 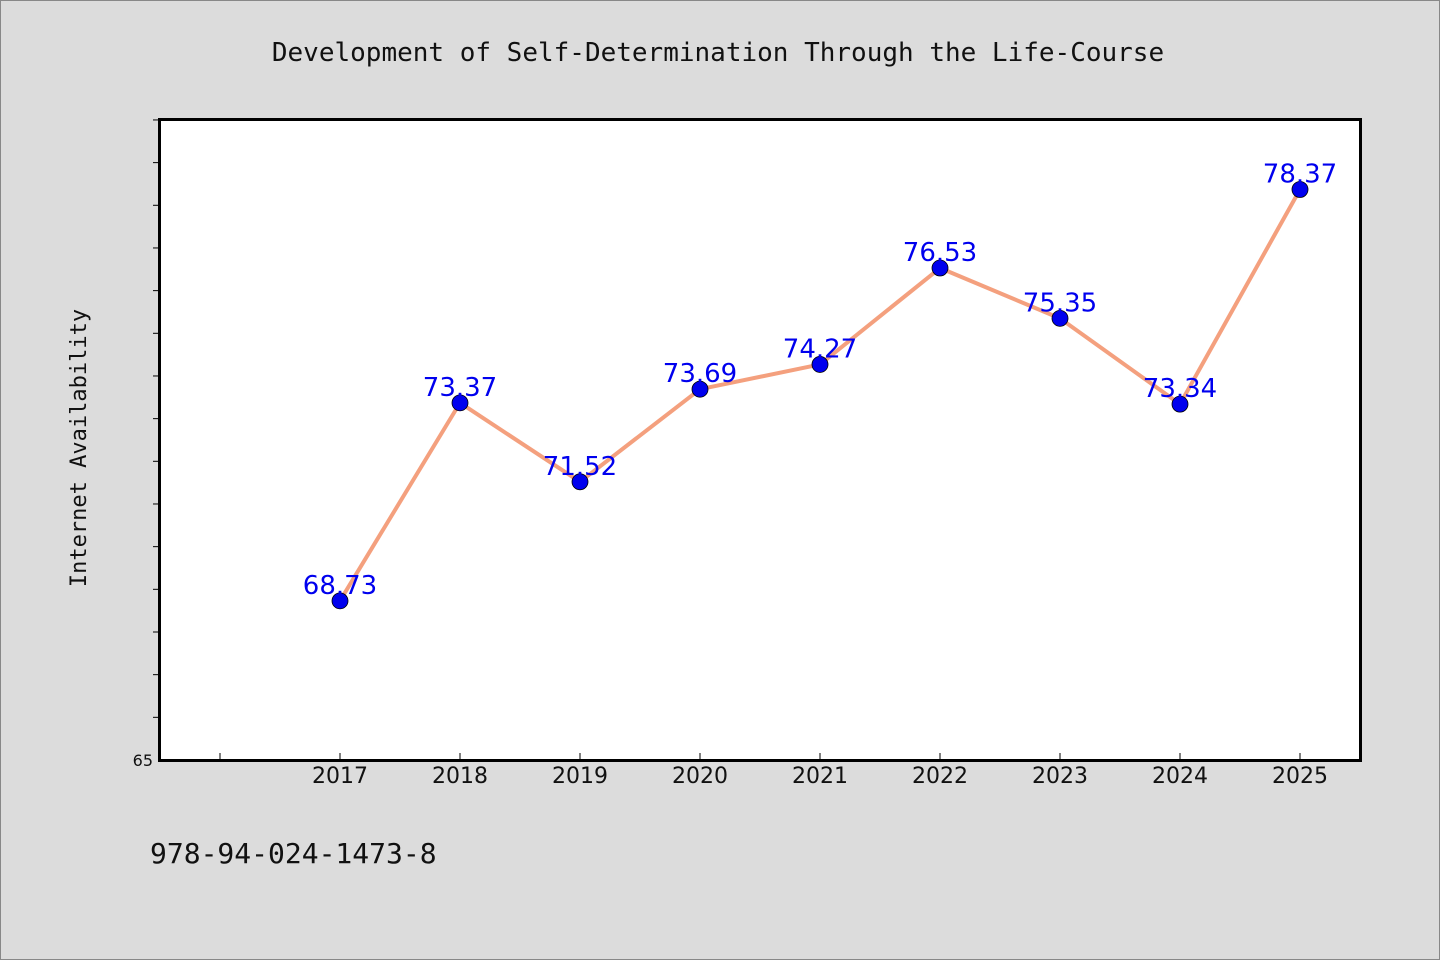 What do you see at coordinates (293, 853) in the screenshot?
I see `isbn-footer: 978-94-024-1473-8` at bounding box center [293, 853].